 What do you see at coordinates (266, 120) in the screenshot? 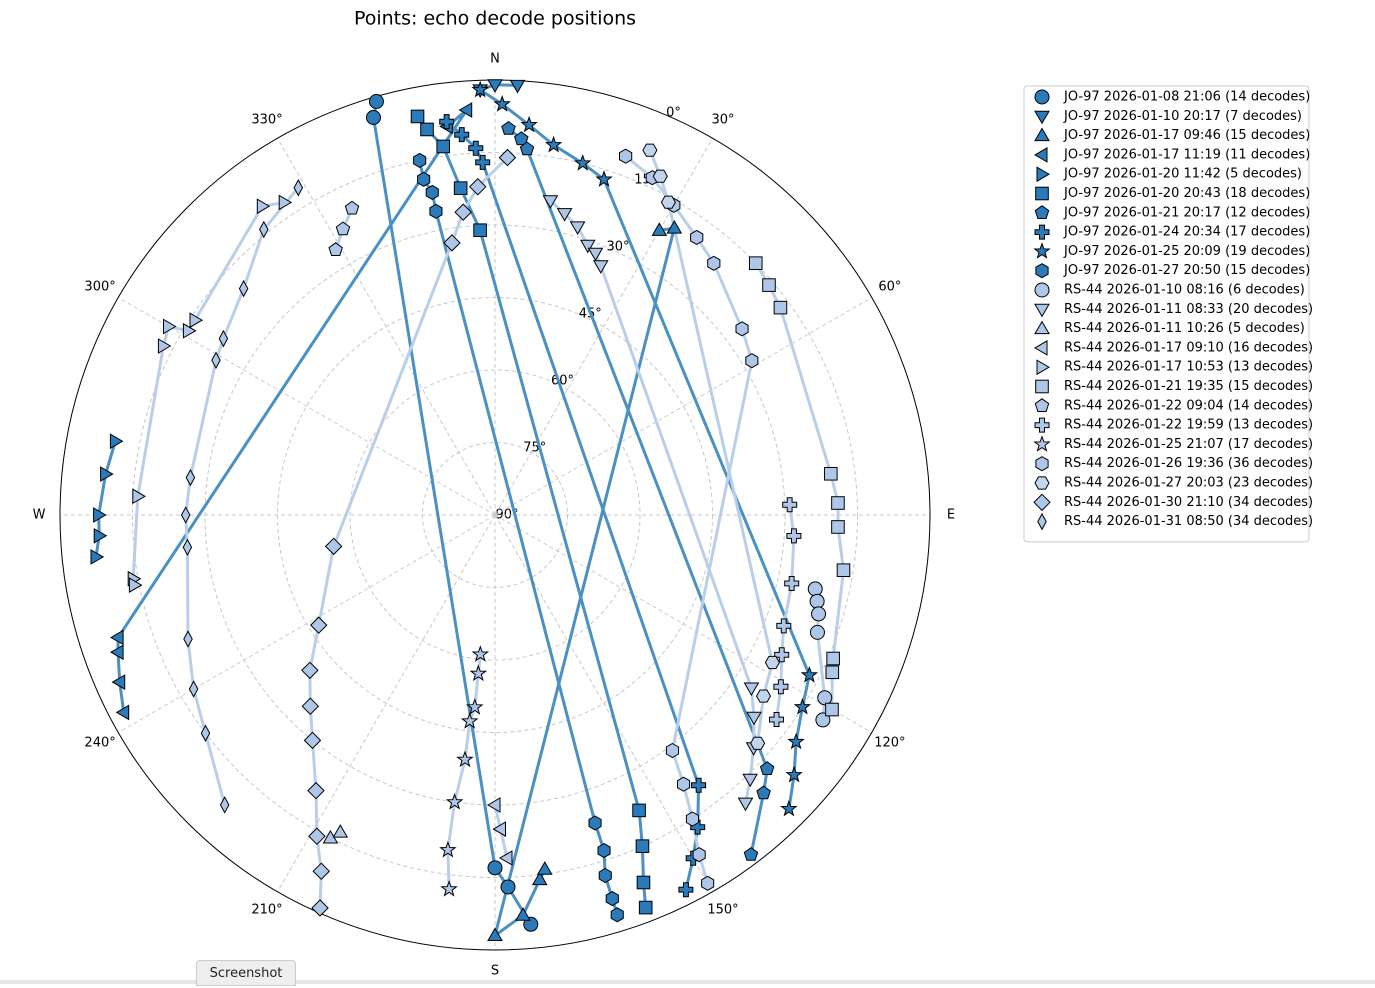
I see `theta-tick-label: 330°` at bounding box center [266, 120].